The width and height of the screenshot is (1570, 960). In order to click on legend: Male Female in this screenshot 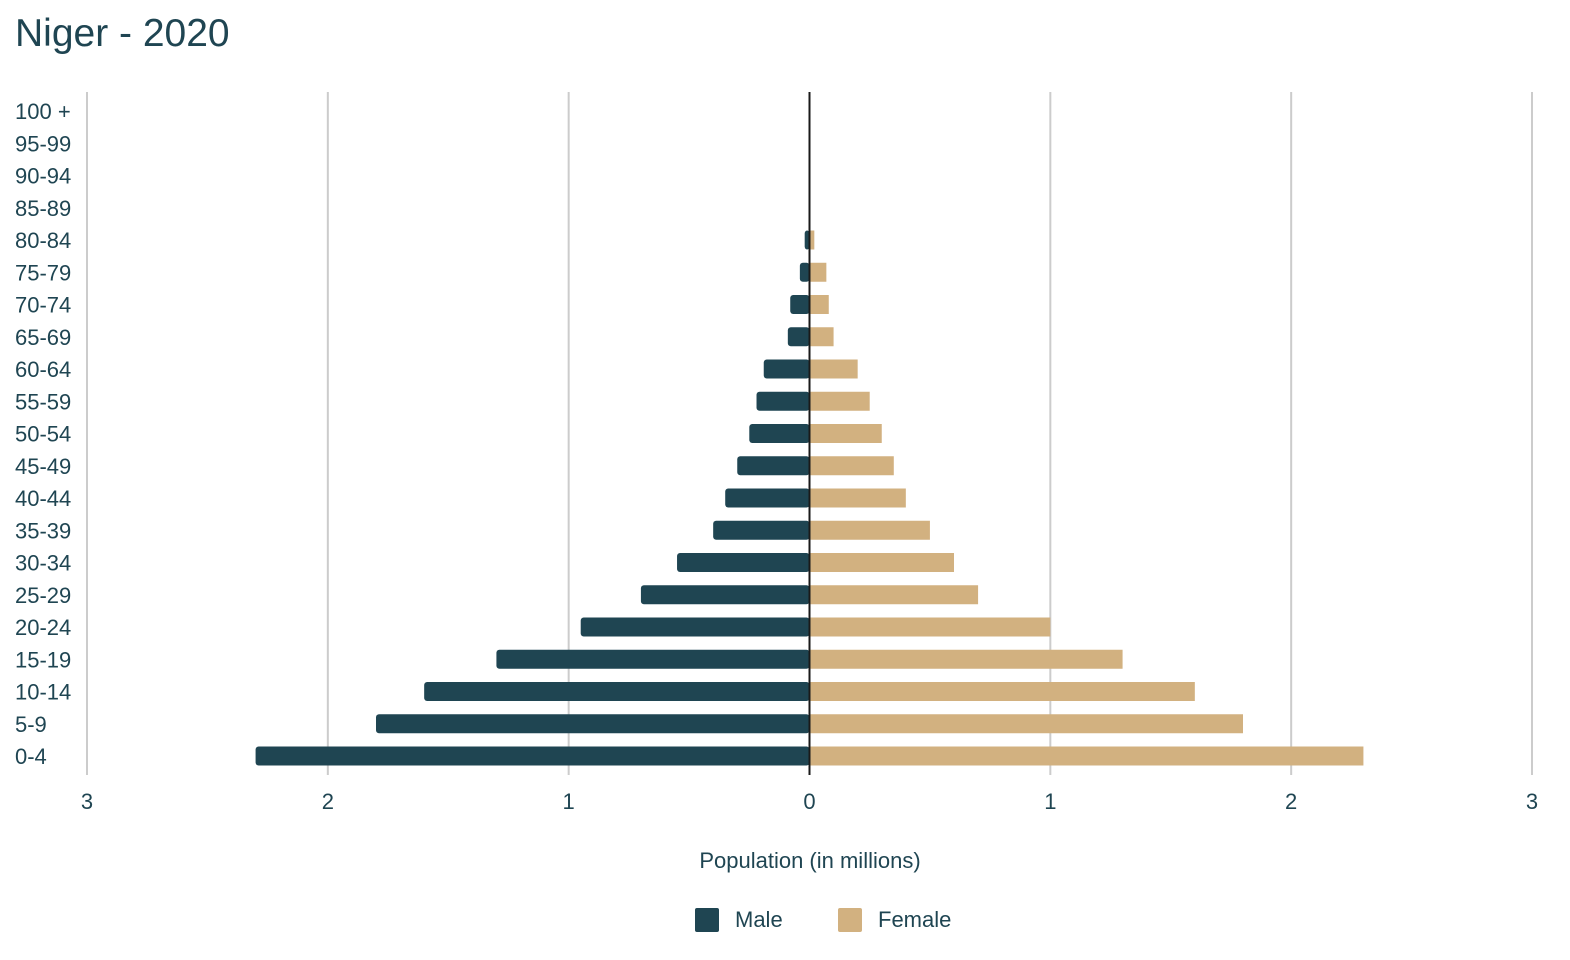, I will do `click(823, 919)`.